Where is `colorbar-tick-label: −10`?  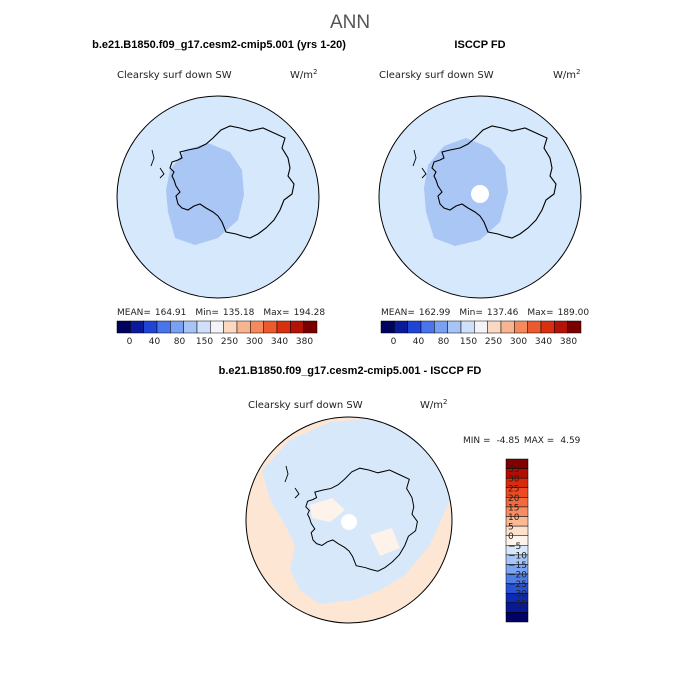
colorbar-tick-label: −10 is located at coordinates (517, 556).